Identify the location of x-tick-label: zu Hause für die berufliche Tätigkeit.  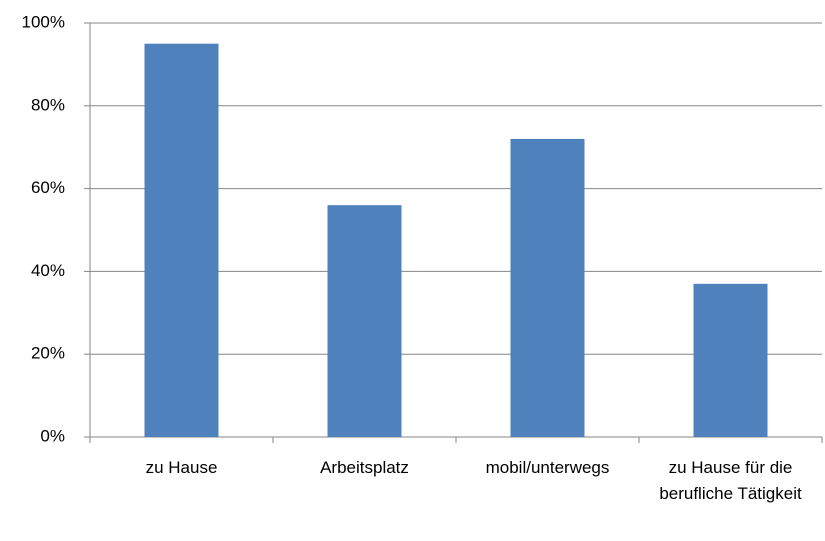
(730, 480).